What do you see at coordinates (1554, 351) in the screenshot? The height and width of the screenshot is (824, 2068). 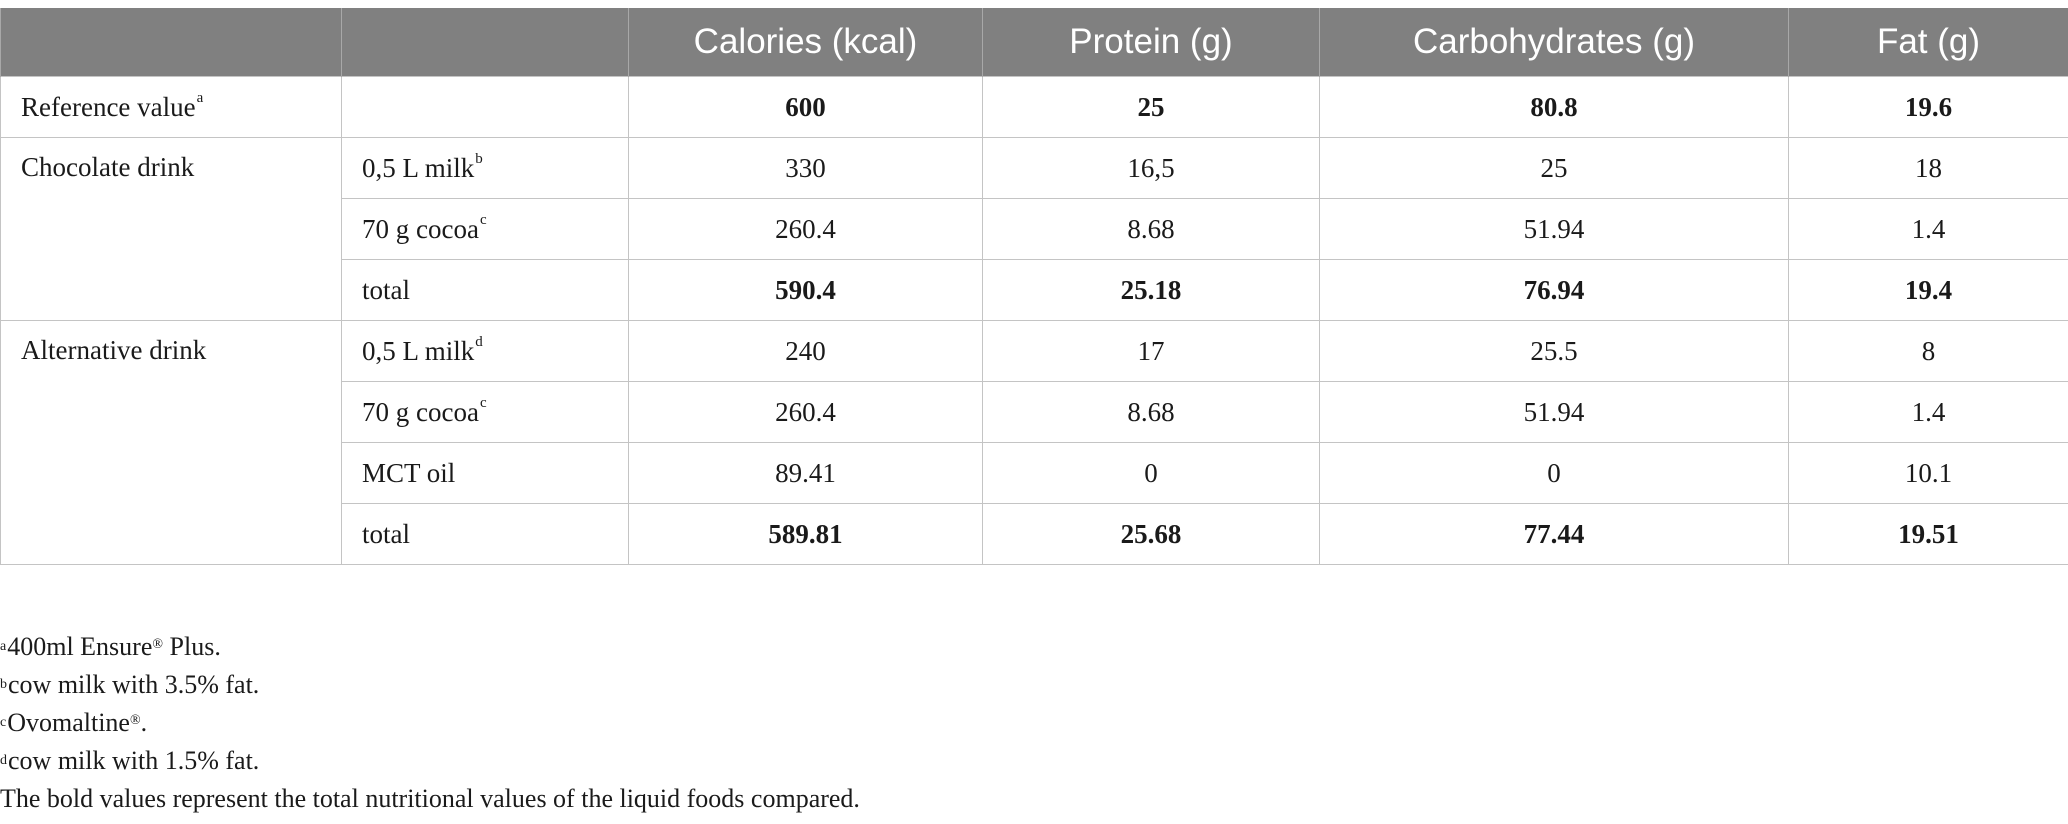 I see `value-carbohydrates: 25.5` at bounding box center [1554, 351].